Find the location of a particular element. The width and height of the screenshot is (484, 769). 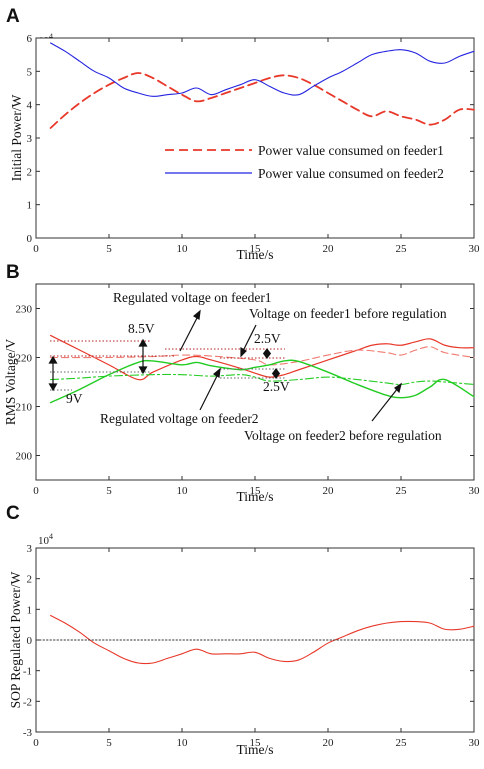

label-diff-25b: 2.5V is located at coordinates (276, 386).